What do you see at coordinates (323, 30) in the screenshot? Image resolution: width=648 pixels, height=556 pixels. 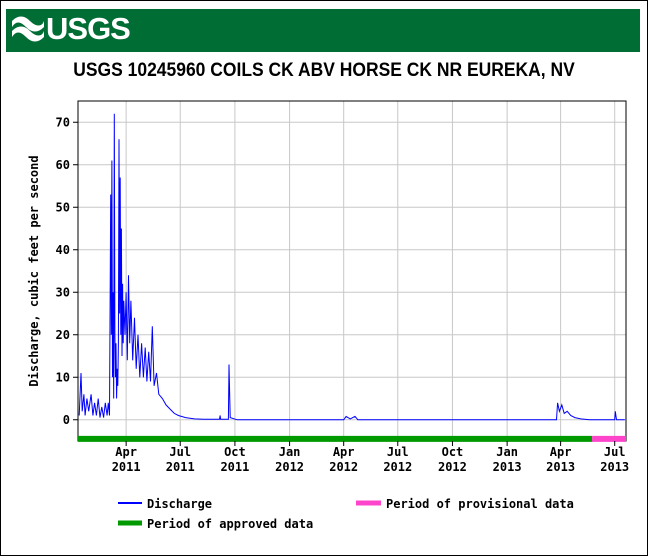 I see `usgs-banner: USGS` at bounding box center [323, 30].